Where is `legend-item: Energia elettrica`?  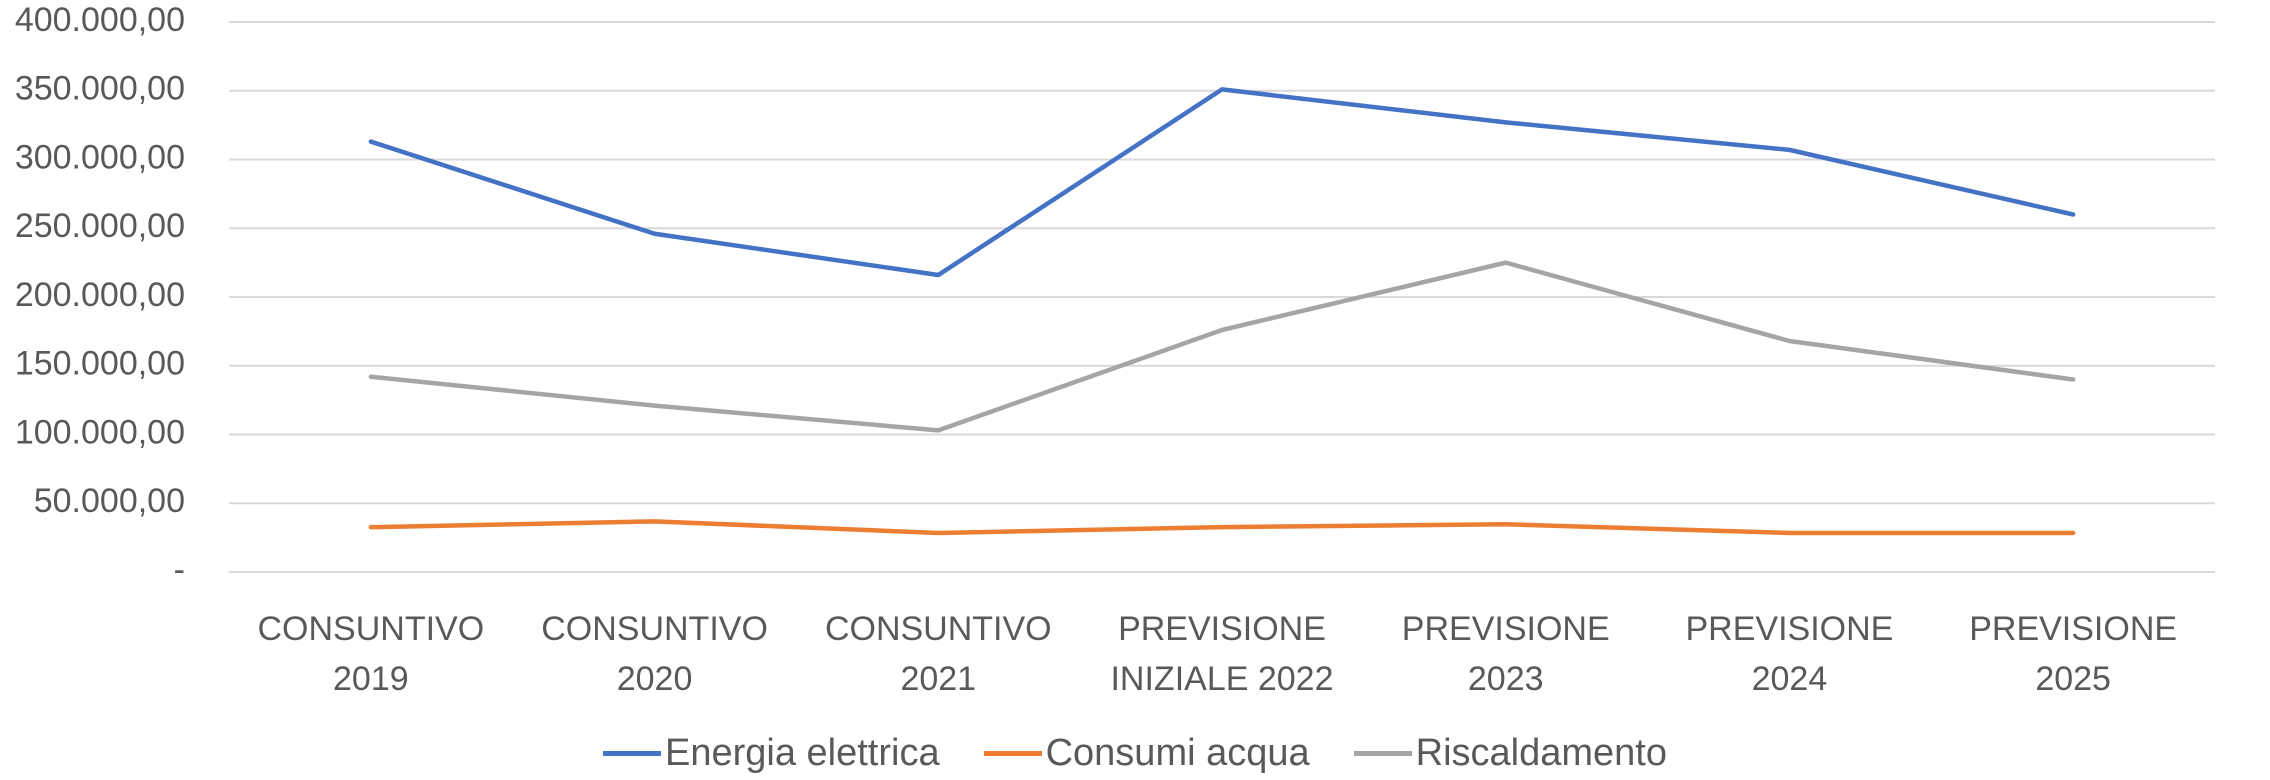 legend-item: Energia elettrica is located at coordinates (771, 753).